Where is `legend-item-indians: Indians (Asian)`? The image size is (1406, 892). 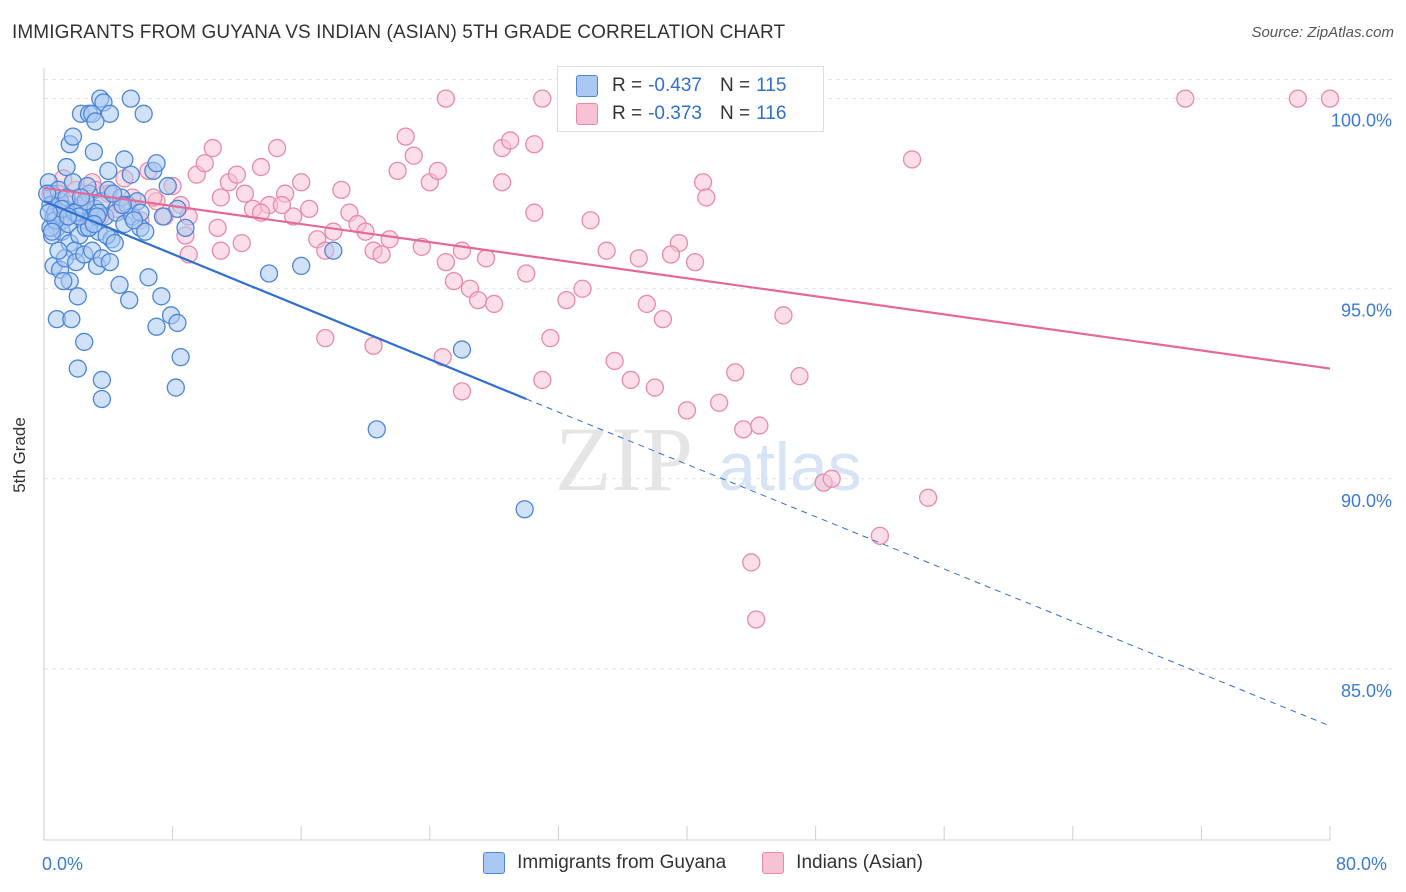 legend-item-indians: Indians (Asian) is located at coordinates (842, 863).